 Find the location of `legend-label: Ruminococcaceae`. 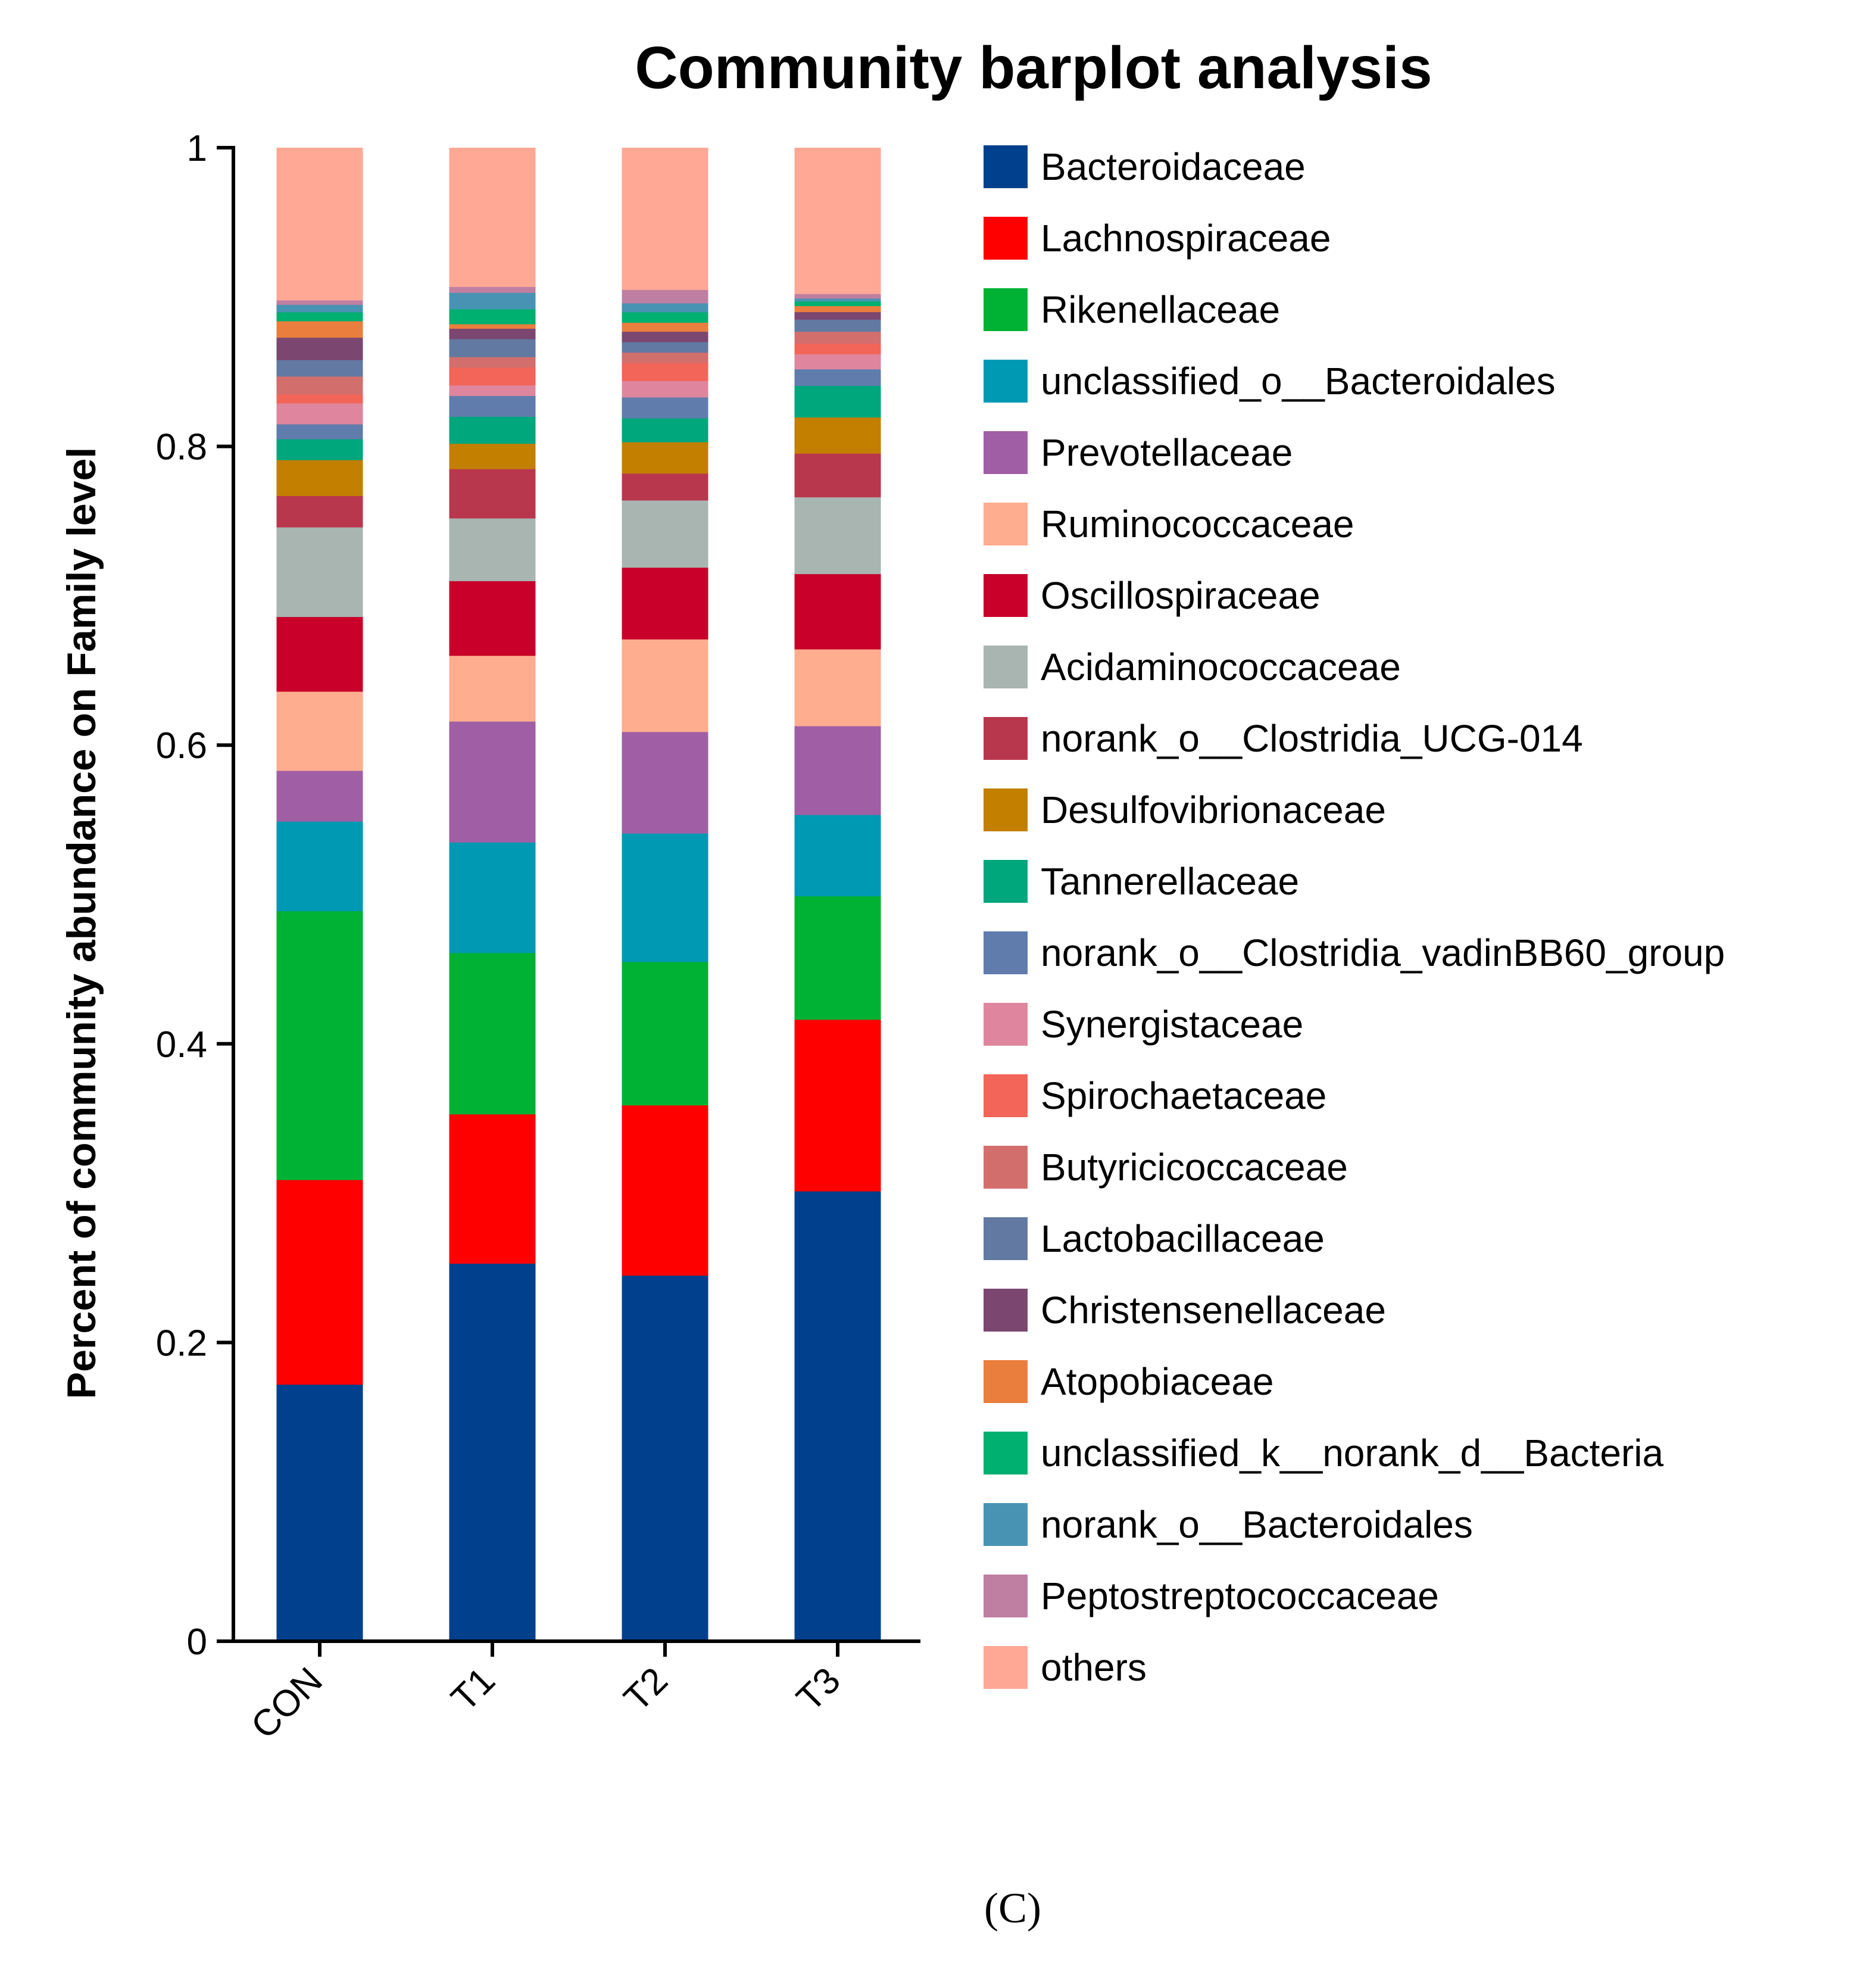

legend-label: Ruminococcaceae is located at coordinates (1197, 524).